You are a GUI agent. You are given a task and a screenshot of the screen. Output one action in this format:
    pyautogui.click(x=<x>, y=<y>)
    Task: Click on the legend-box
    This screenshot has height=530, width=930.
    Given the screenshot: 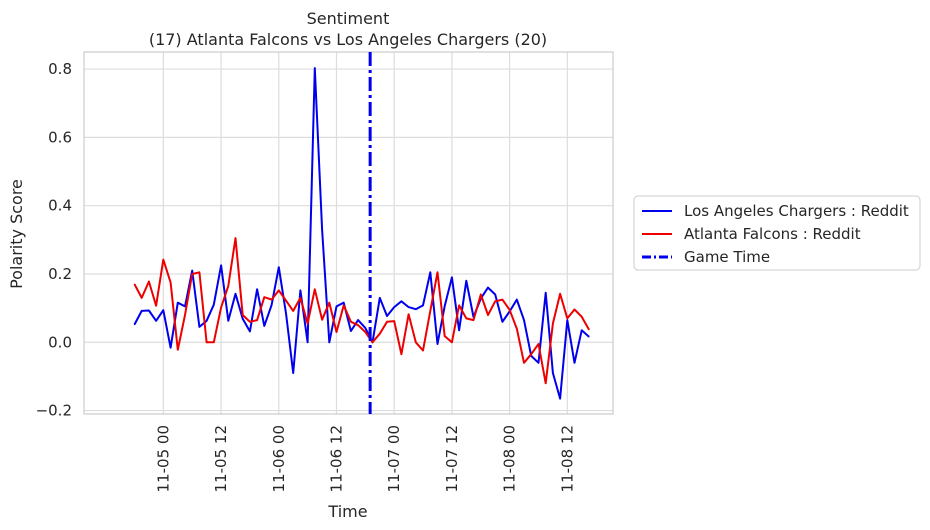 What is the action you would take?
    pyautogui.click(x=777, y=233)
    